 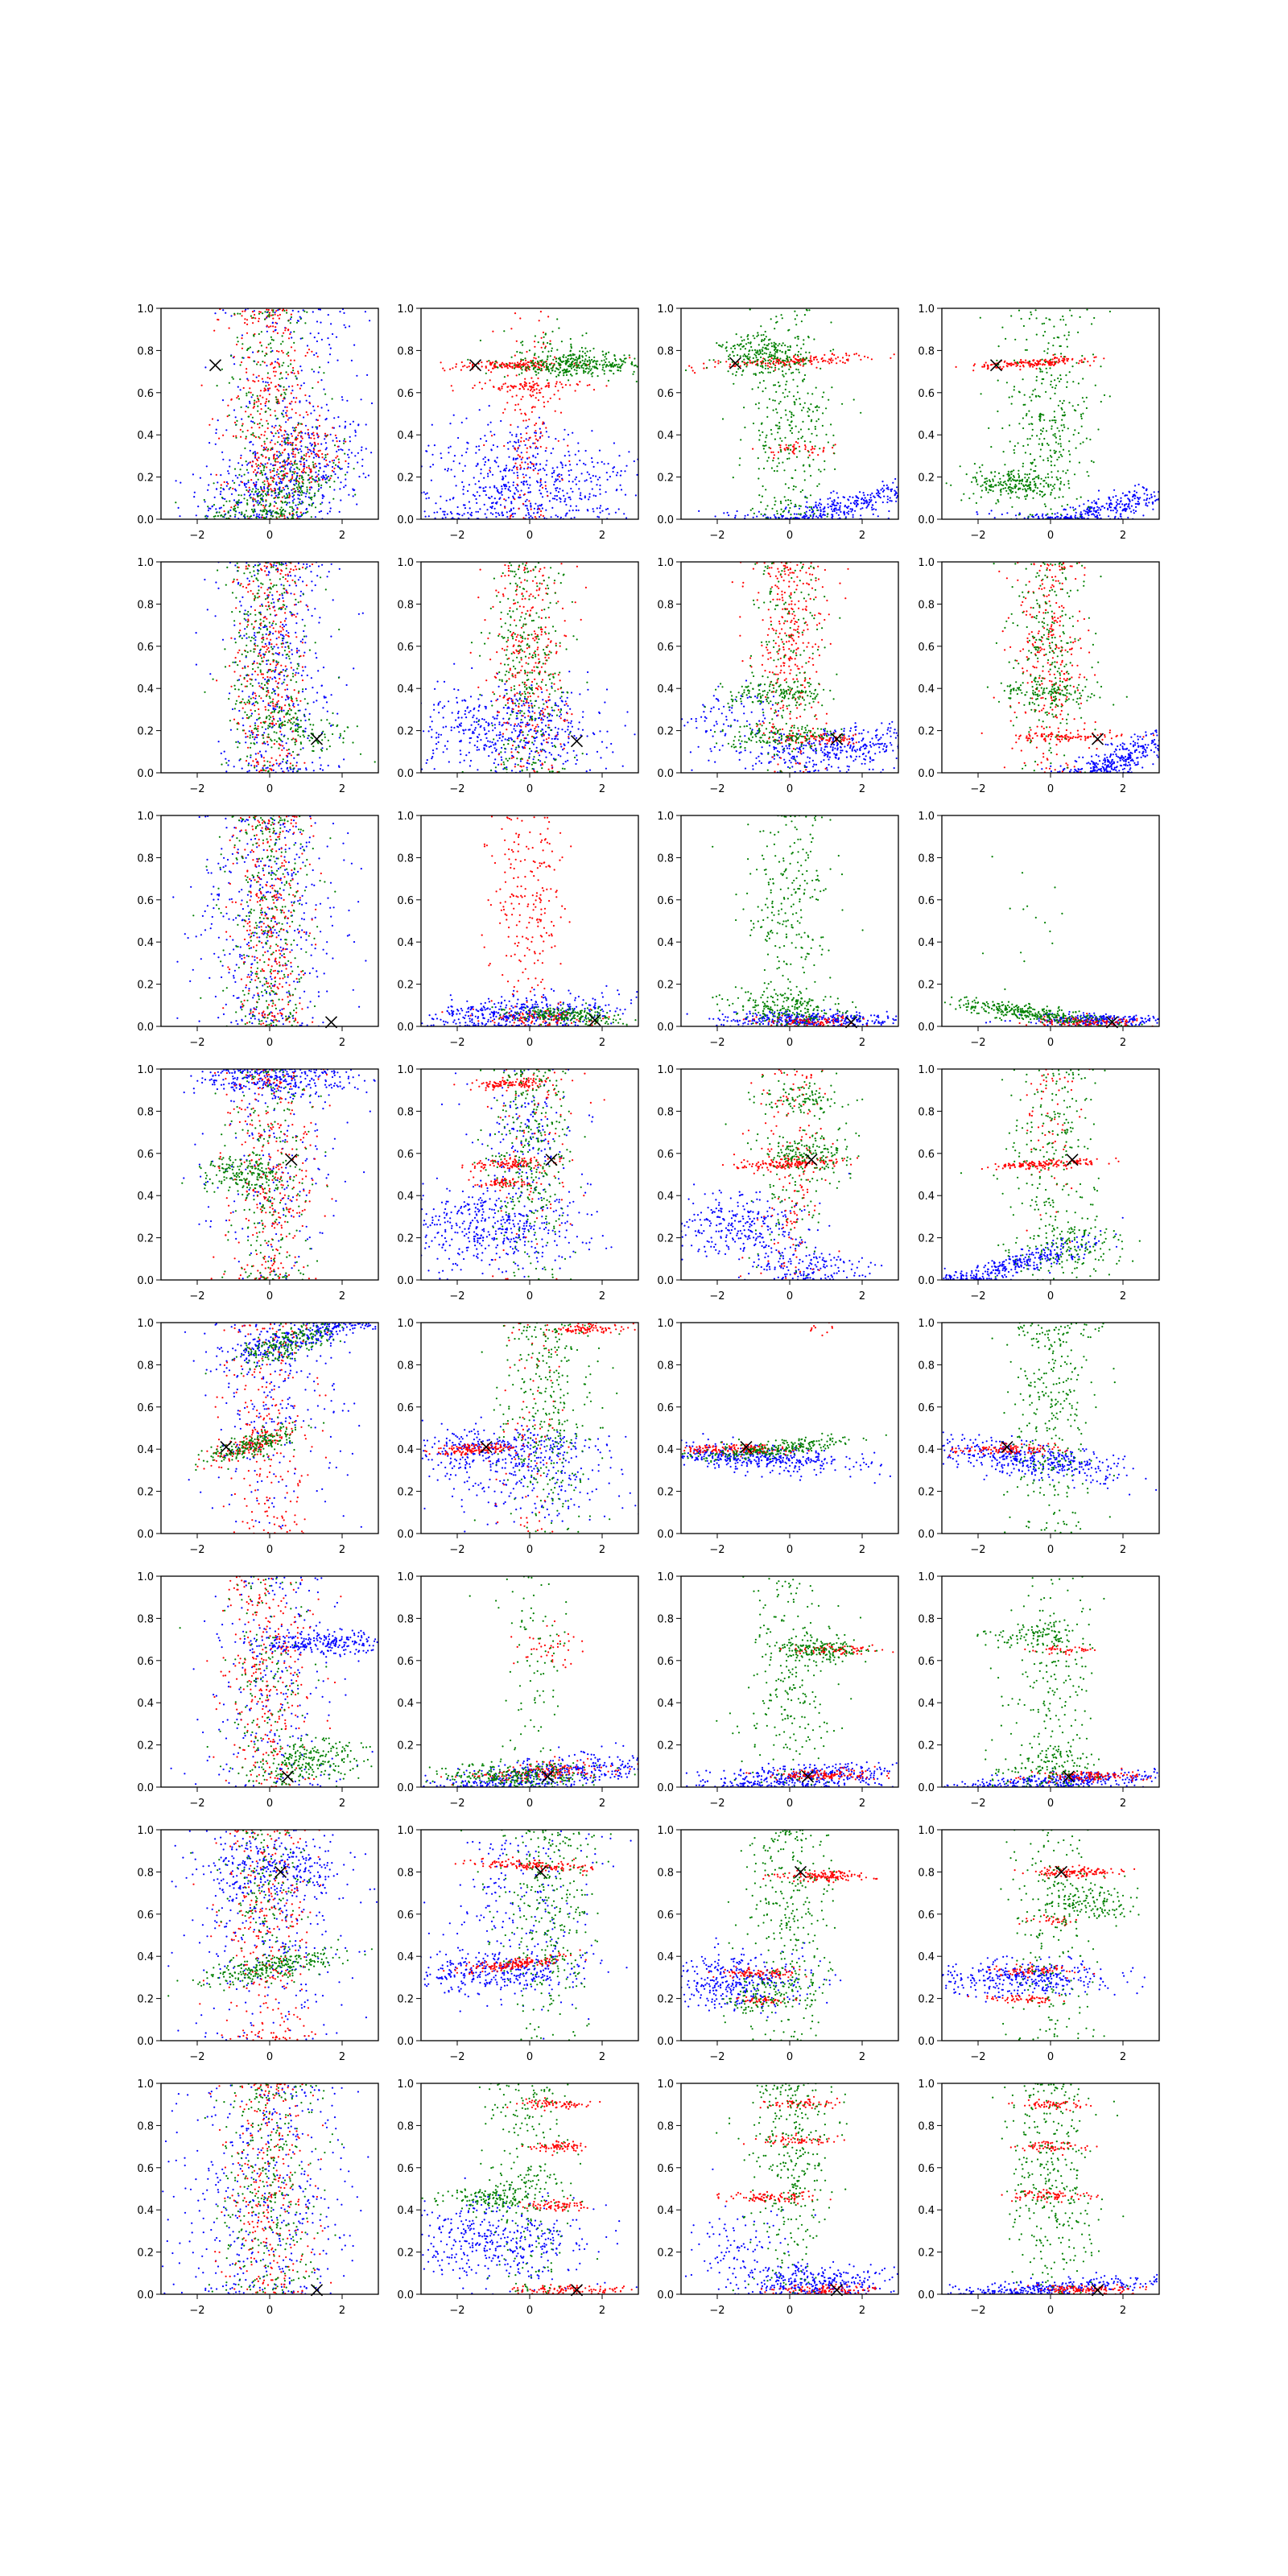 I want to click on series-green, so click(x=552, y=350).